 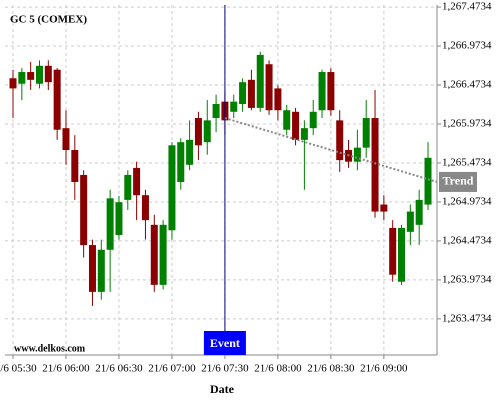 I want to click on y-tick-label: 1,267.4734, so click(x=467, y=7).